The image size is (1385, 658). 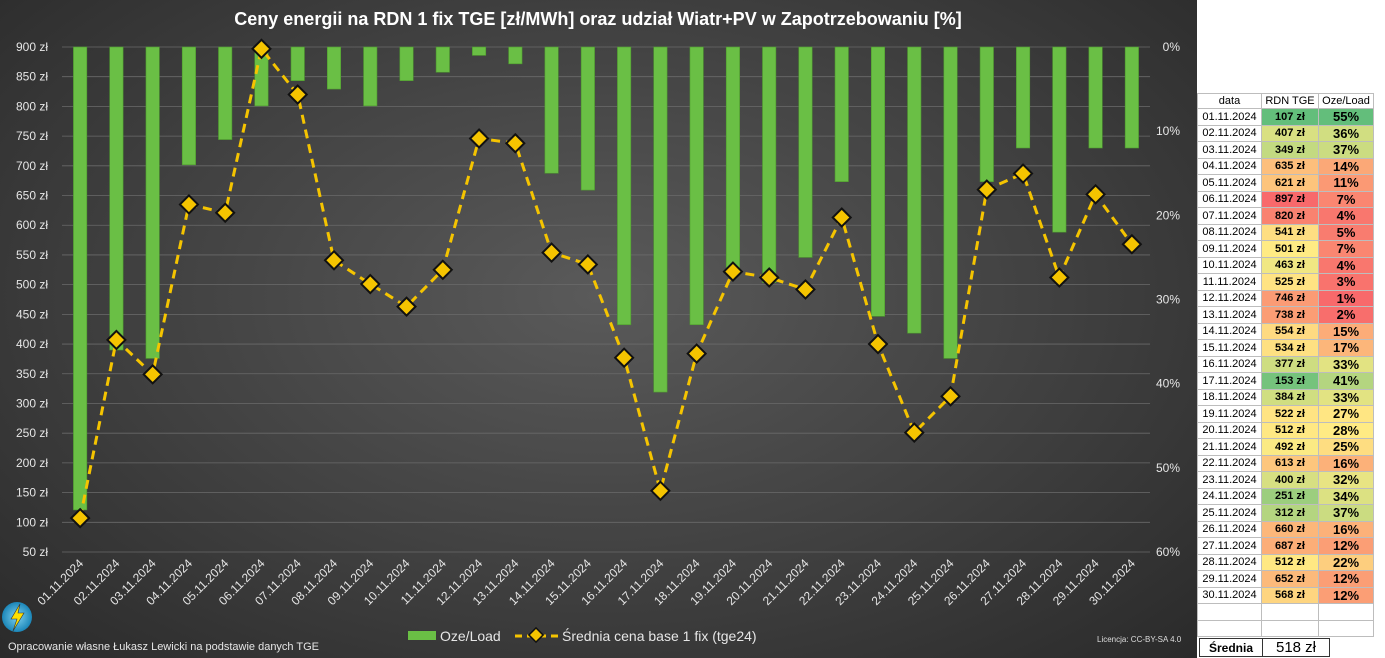 I want to click on cell-price: 738 zł, so click(x=1290, y=315).